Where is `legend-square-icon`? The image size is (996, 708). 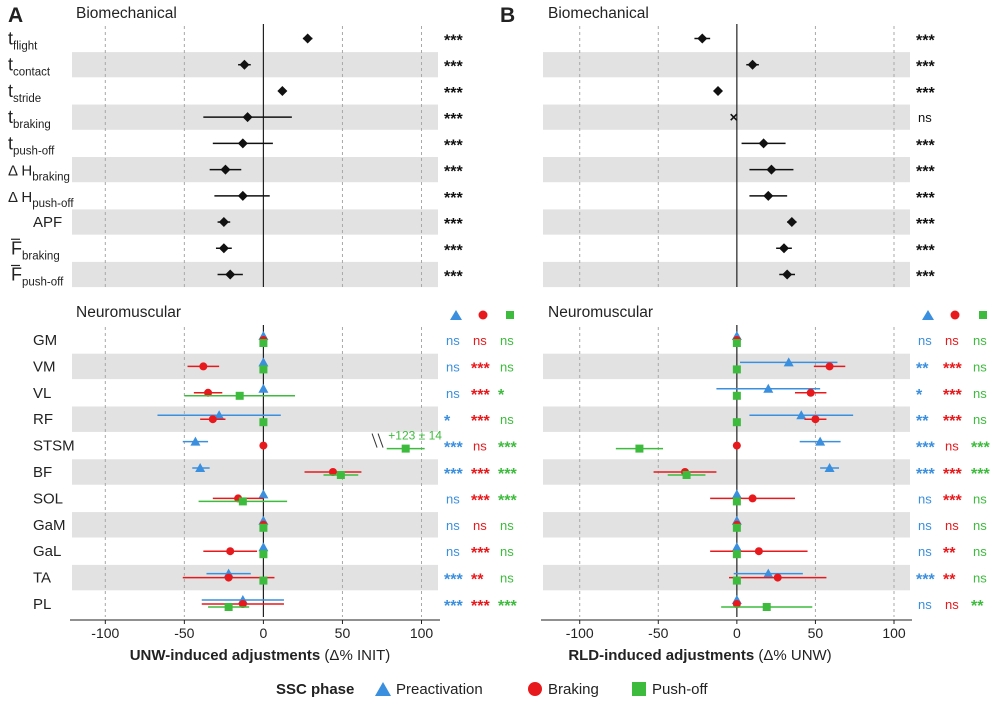
legend-square-icon is located at coordinates (639, 689).